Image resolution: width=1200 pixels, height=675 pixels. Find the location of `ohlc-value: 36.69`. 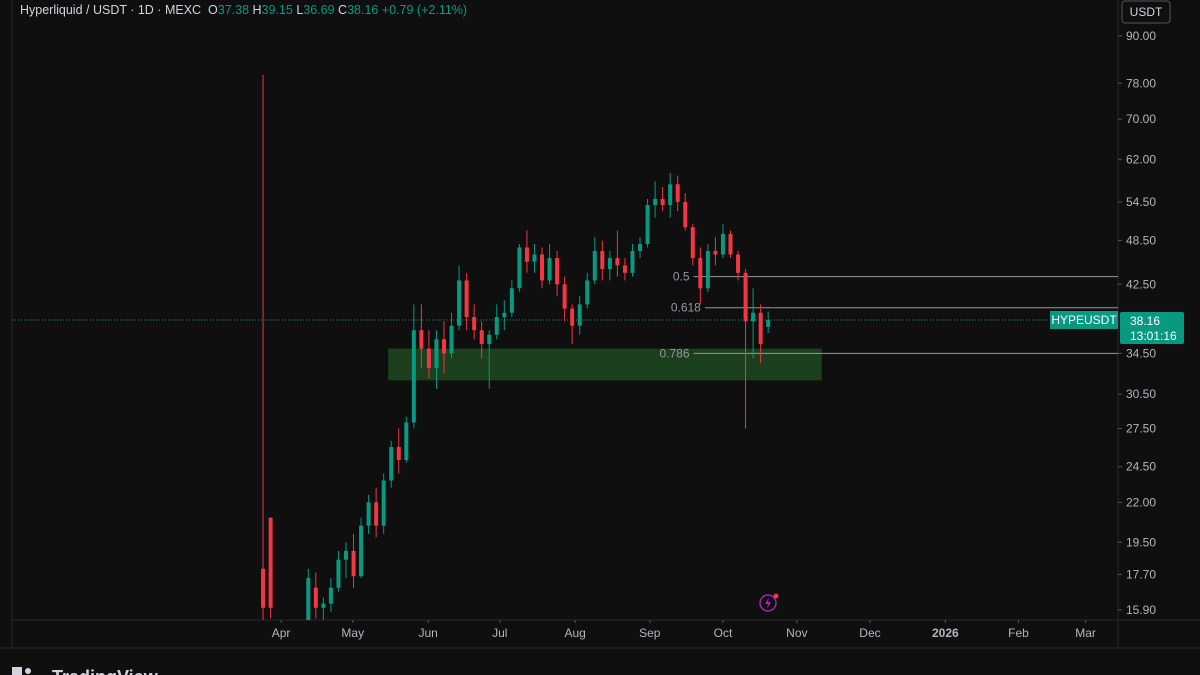

ohlc-value: 36.69 is located at coordinates (319, 10).